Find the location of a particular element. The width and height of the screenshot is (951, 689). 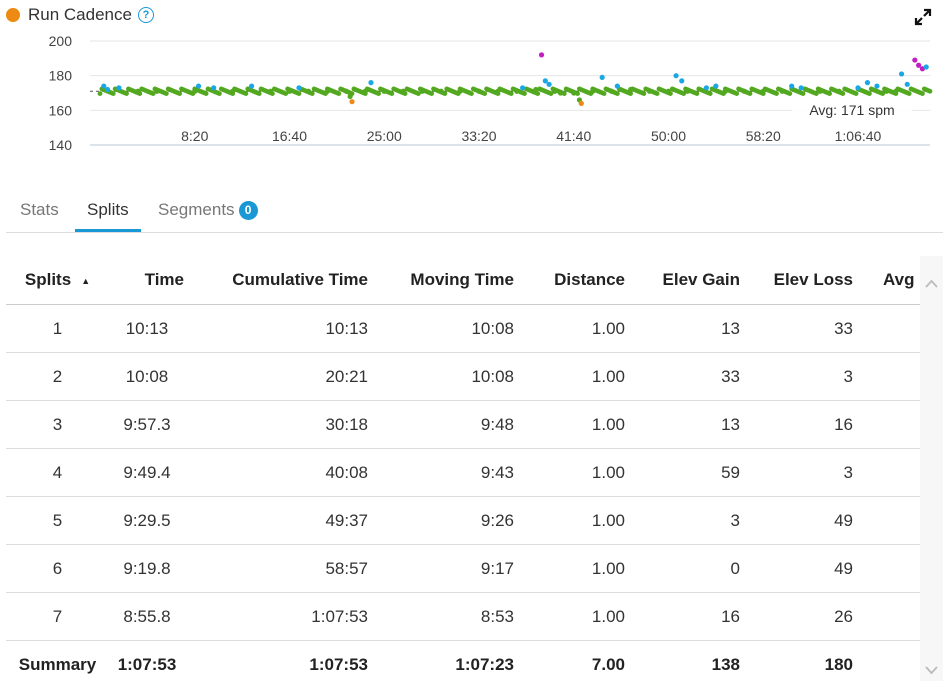

cell-cumulative: 1:07:53 is located at coordinates (338, 664).